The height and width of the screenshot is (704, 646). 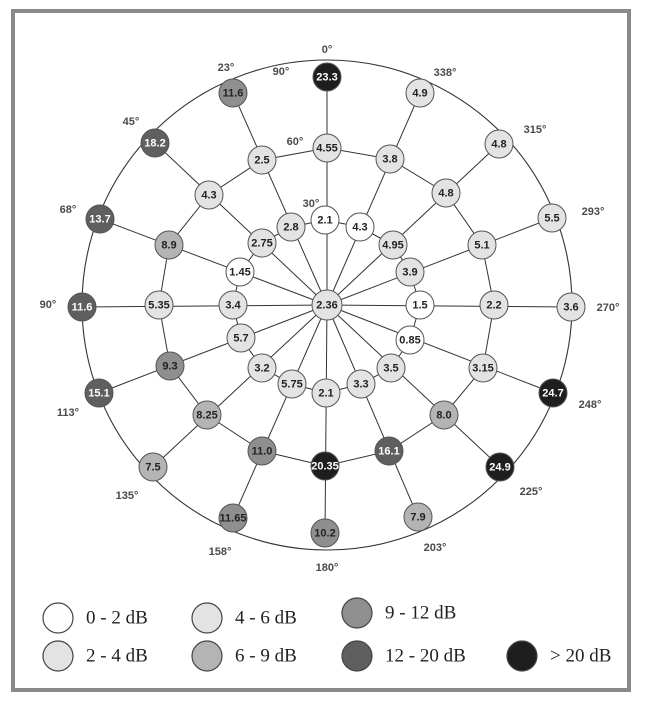 What do you see at coordinates (445, 73) in the screenshot?
I see `angle-label-r338: 338°` at bounding box center [445, 73].